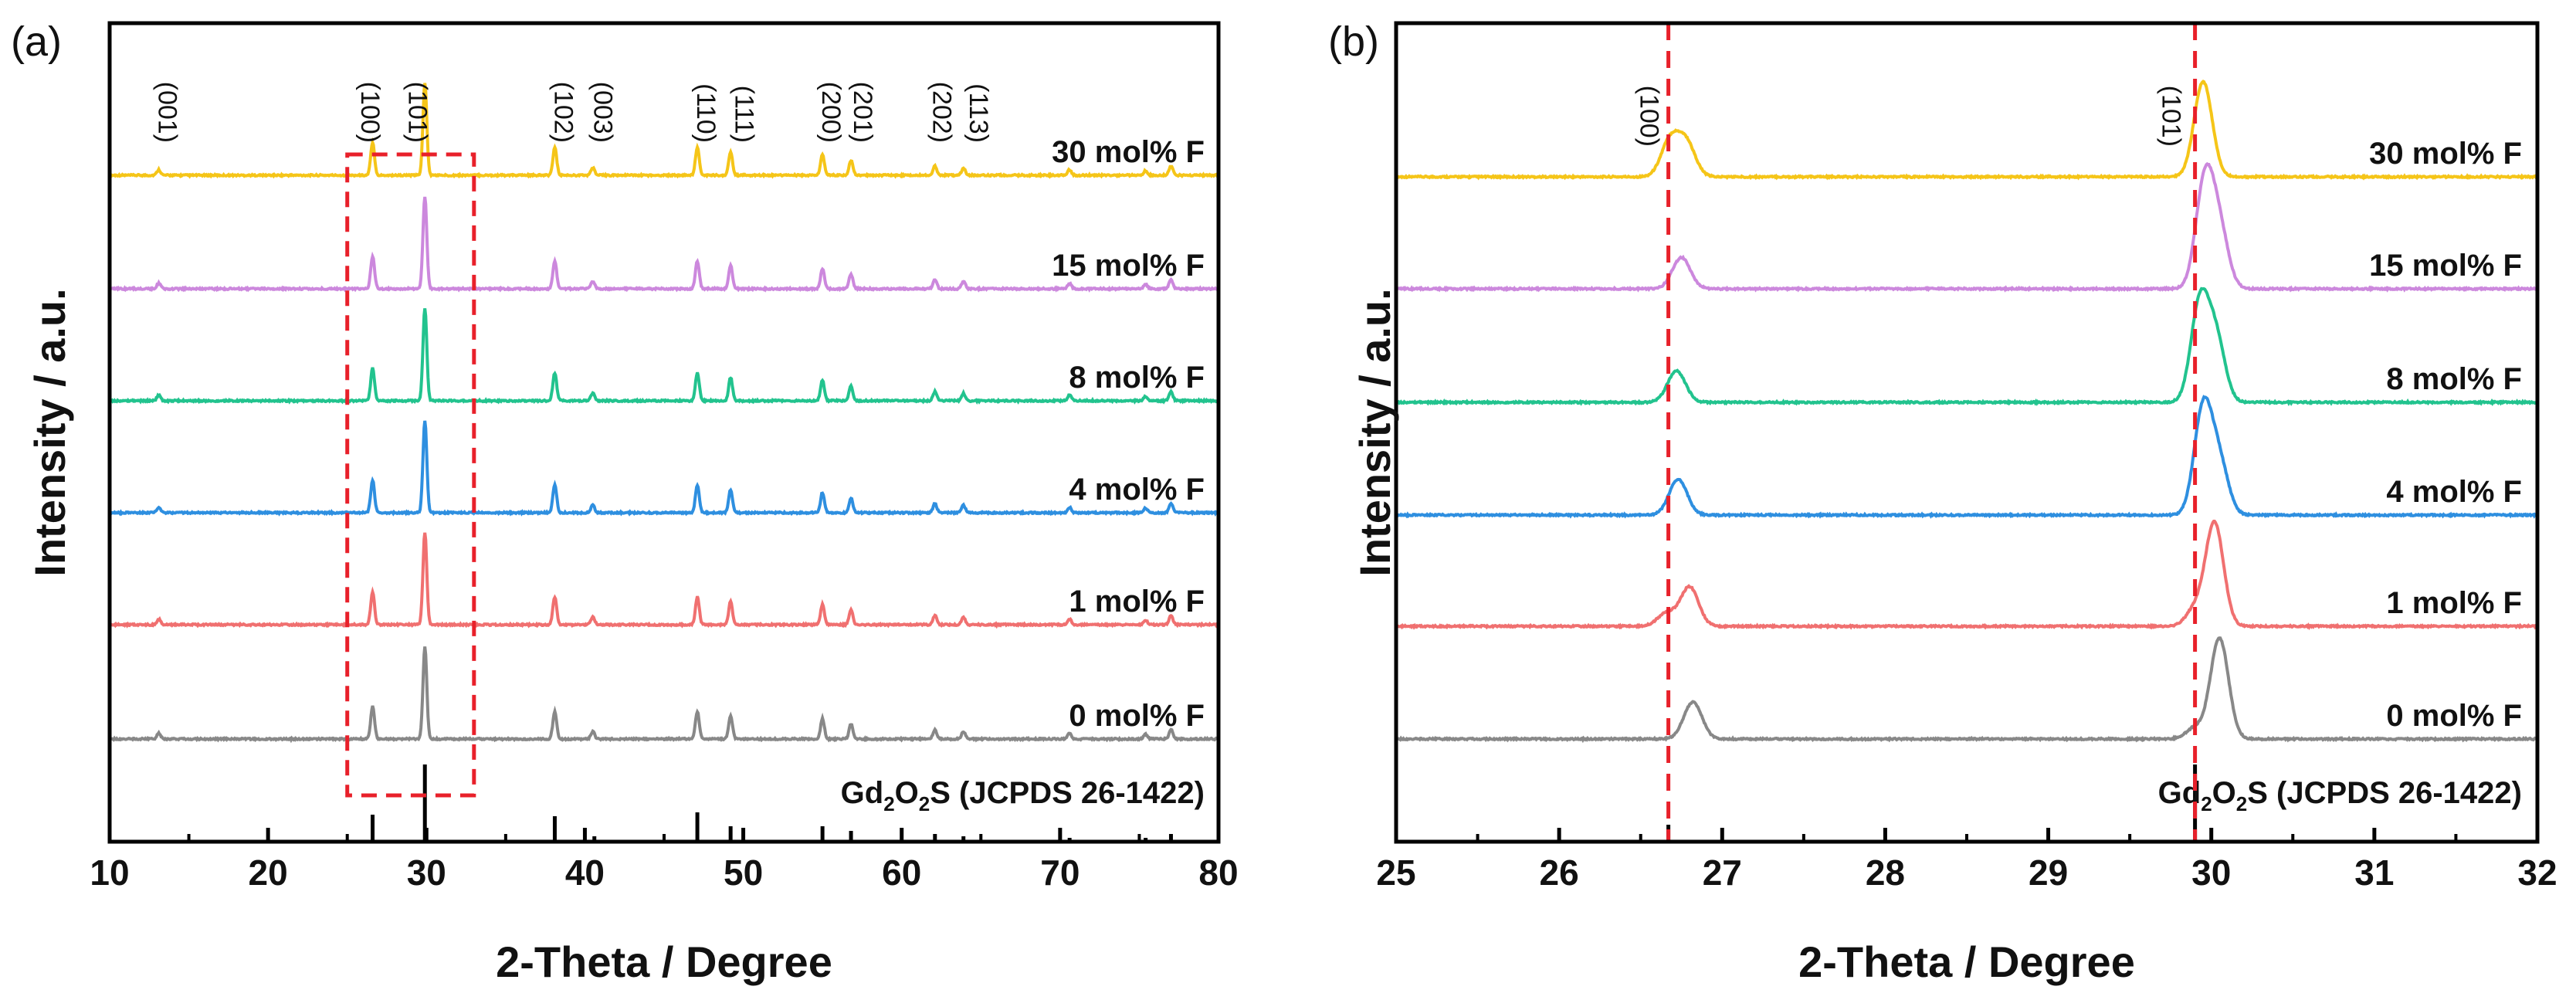 The width and height of the screenshot is (2576, 1000). What do you see at coordinates (167, 112) in the screenshot?
I see `hkl-label-0: (001)` at bounding box center [167, 112].